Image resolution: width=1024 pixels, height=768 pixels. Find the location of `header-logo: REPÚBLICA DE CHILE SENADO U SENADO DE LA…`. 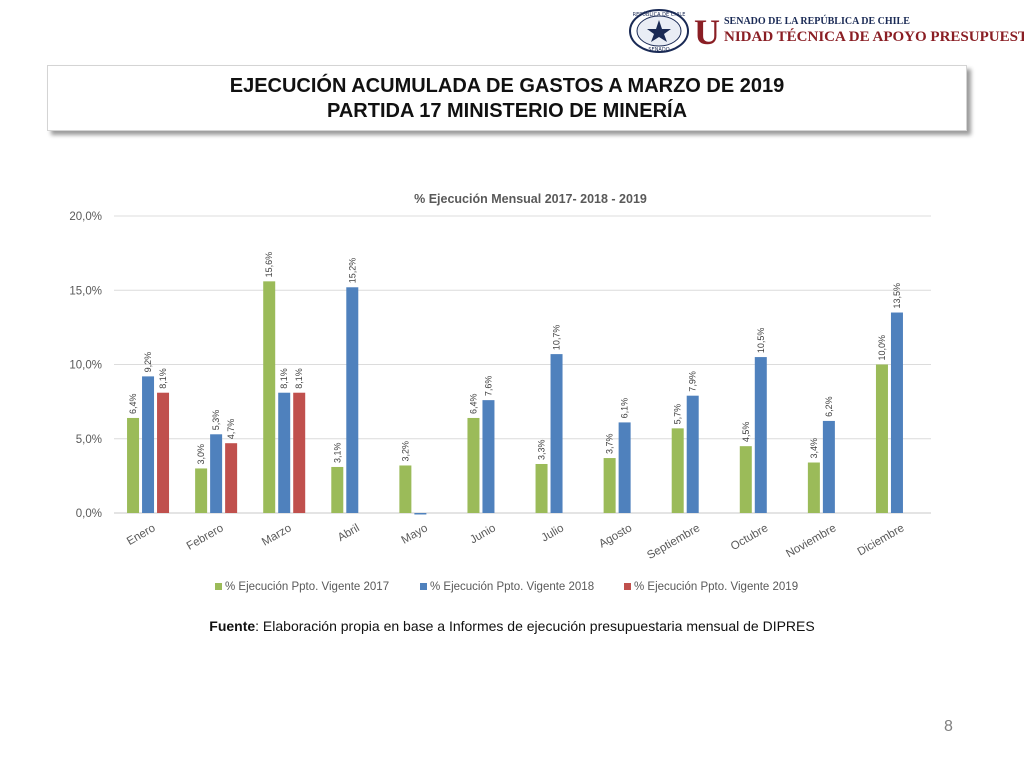

header-logo: REPÚBLICA DE CHILE SENADO U SENADO DE LA… is located at coordinates (826, 32).